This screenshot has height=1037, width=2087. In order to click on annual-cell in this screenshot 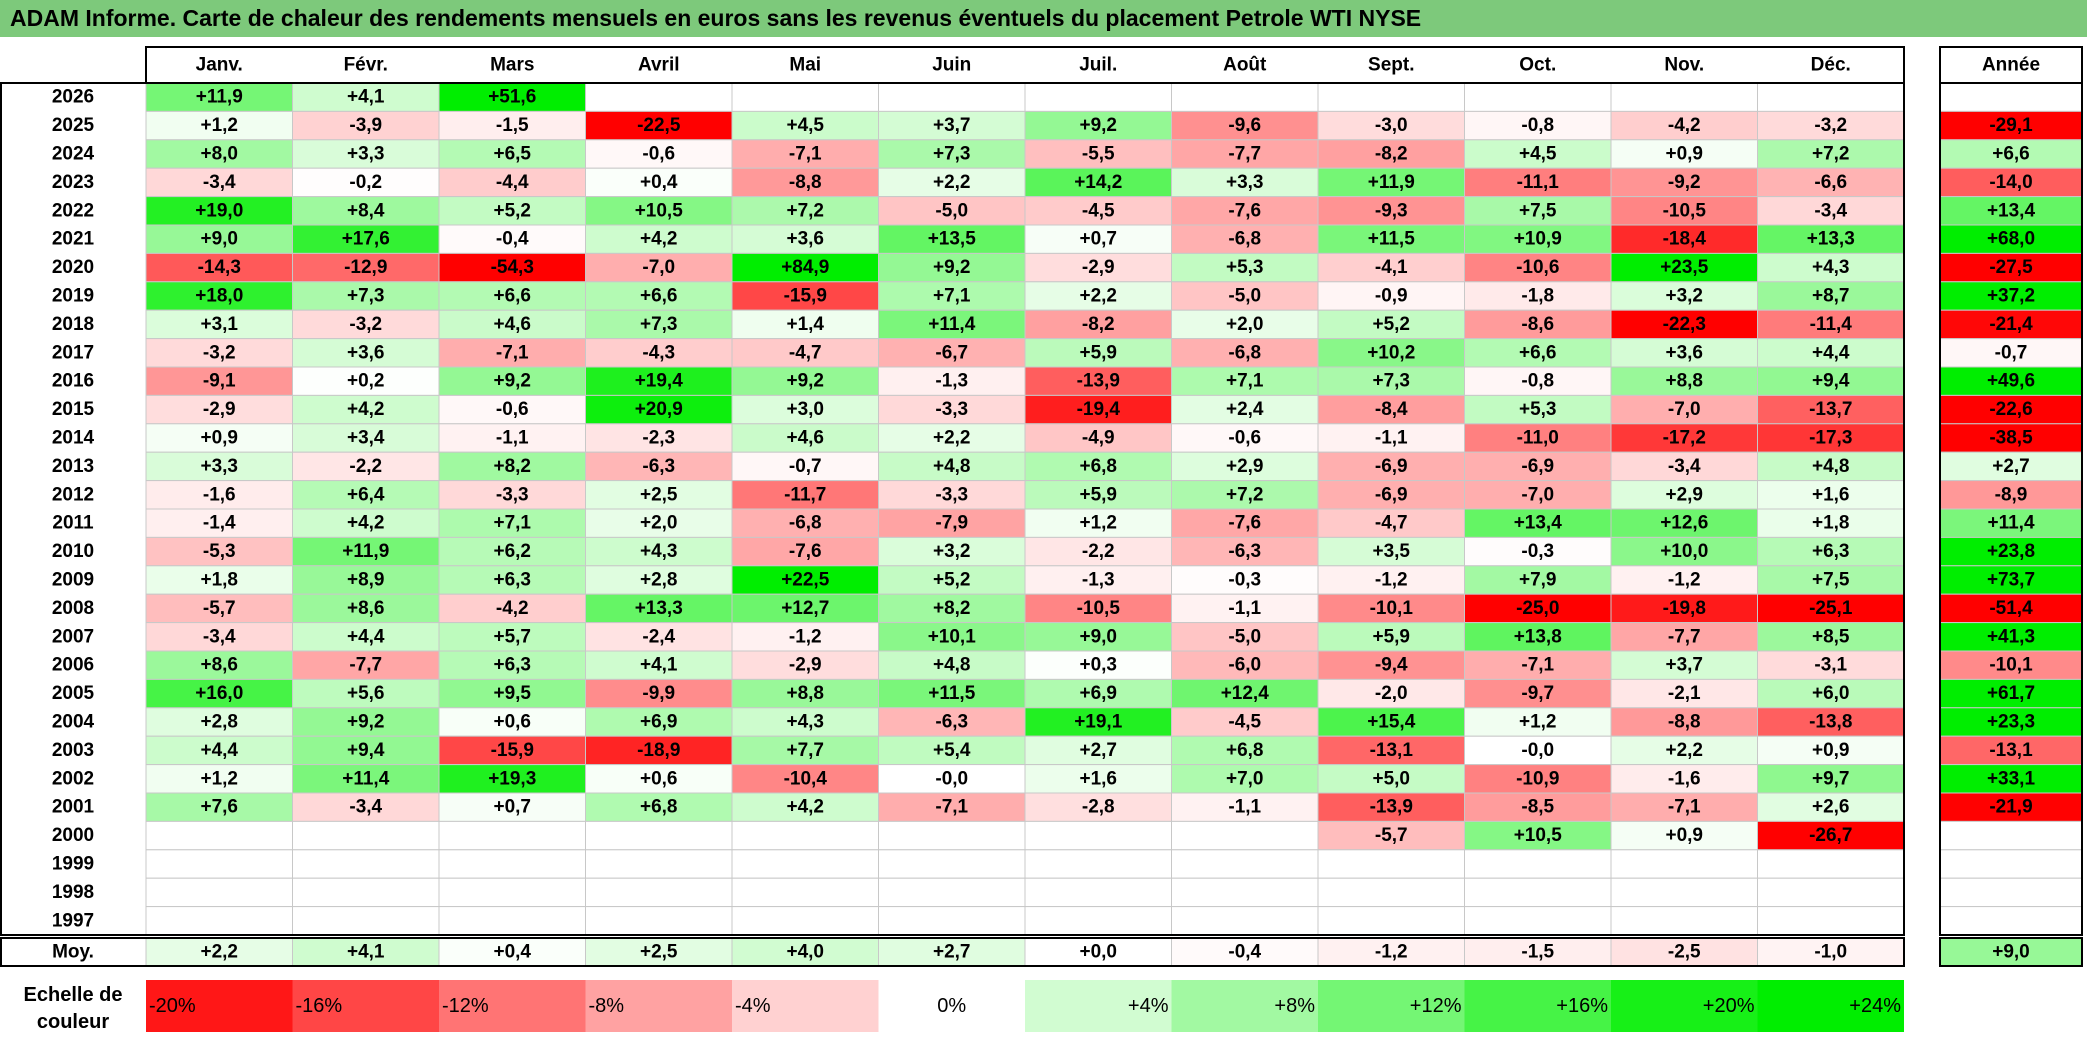, I will do `click(2011, 125)`.